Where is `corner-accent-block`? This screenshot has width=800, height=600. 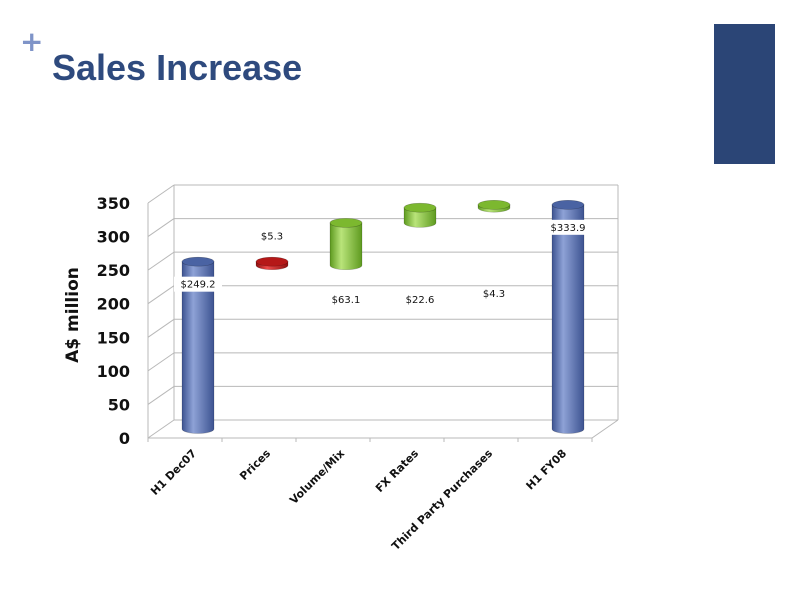
corner-accent-block is located at coordinates (744, 94).